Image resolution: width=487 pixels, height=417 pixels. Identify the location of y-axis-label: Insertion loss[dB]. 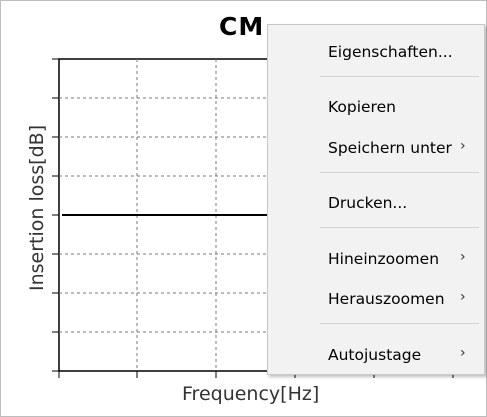
(37, 207).